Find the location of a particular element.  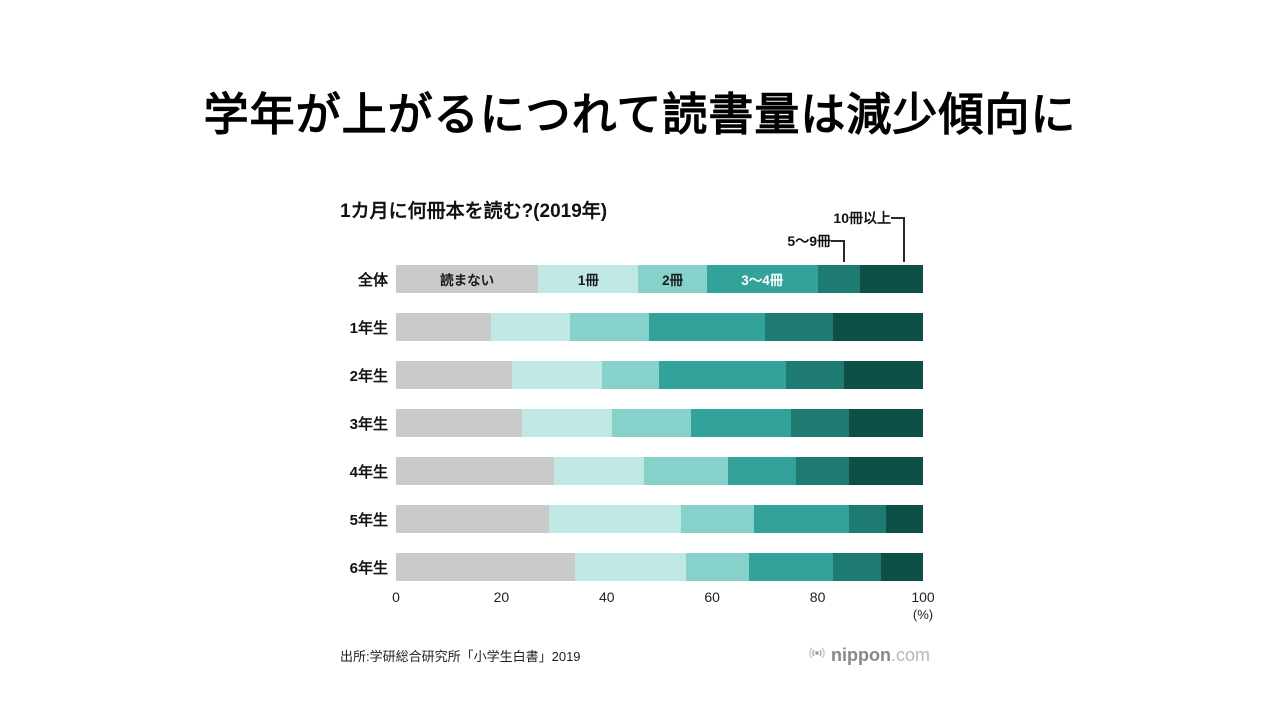

x-axis-unit: (%) is located at coordinates (923, 614).